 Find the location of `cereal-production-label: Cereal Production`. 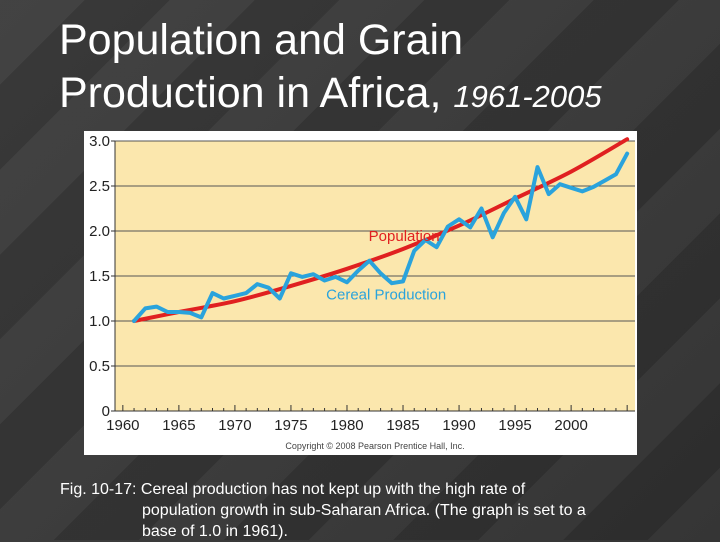

cereal-production-label: Cereal Production is located at coordinates (386, 294).